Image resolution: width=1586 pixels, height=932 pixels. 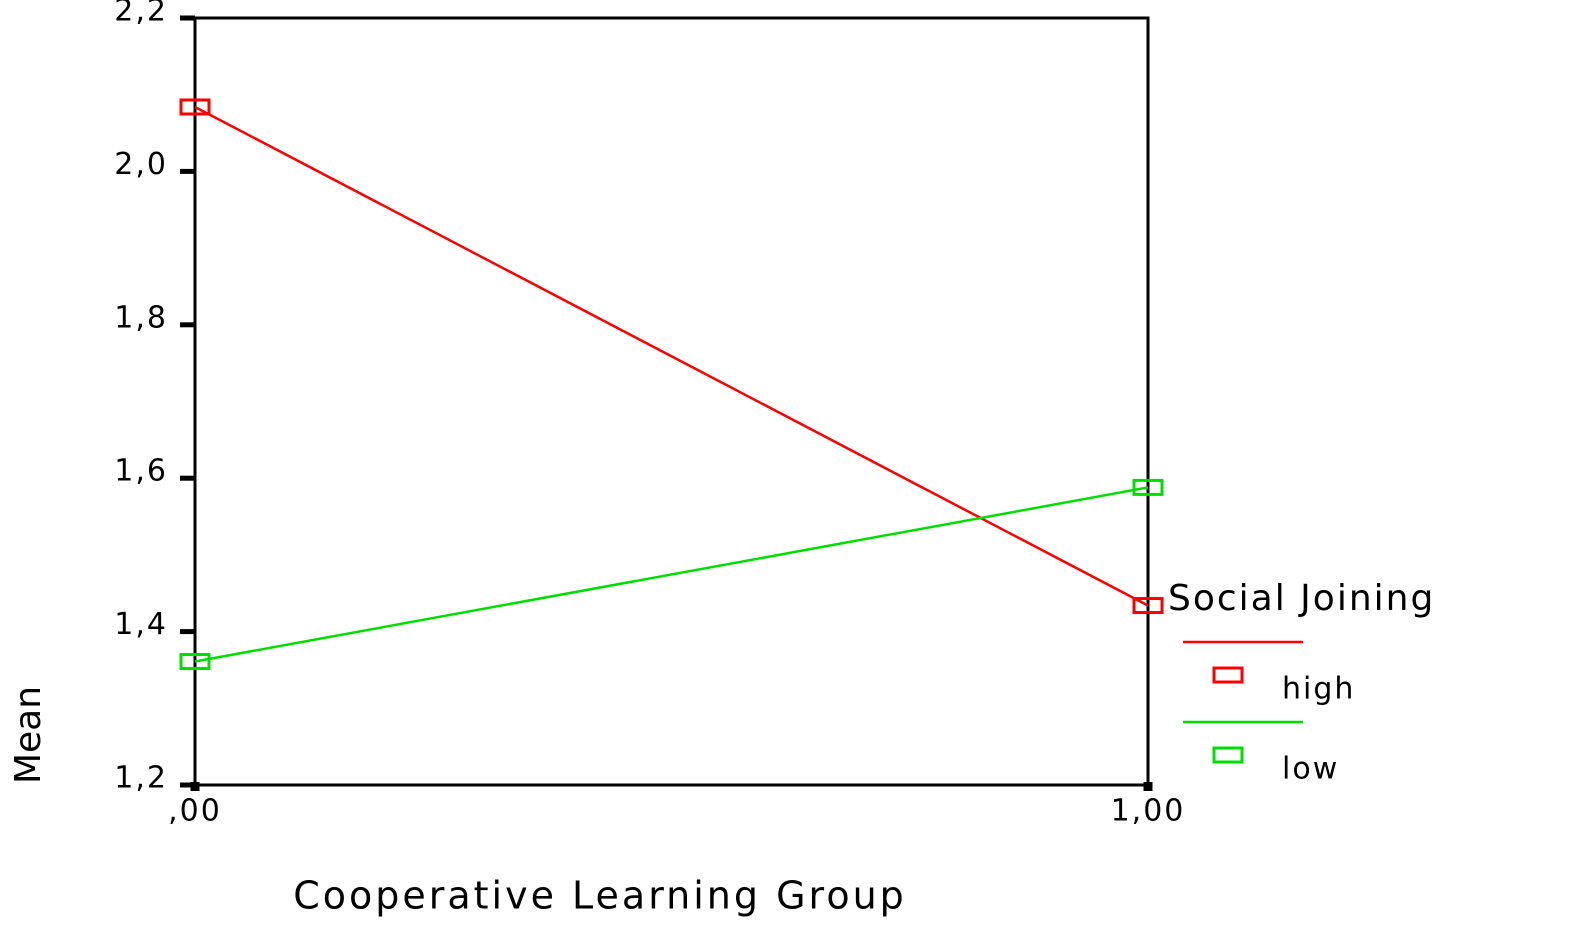 What do you see at coordinates (141, 14) in the screenshot?
I see `y-tick-label: 2,2` at bounding box center [141, 14].